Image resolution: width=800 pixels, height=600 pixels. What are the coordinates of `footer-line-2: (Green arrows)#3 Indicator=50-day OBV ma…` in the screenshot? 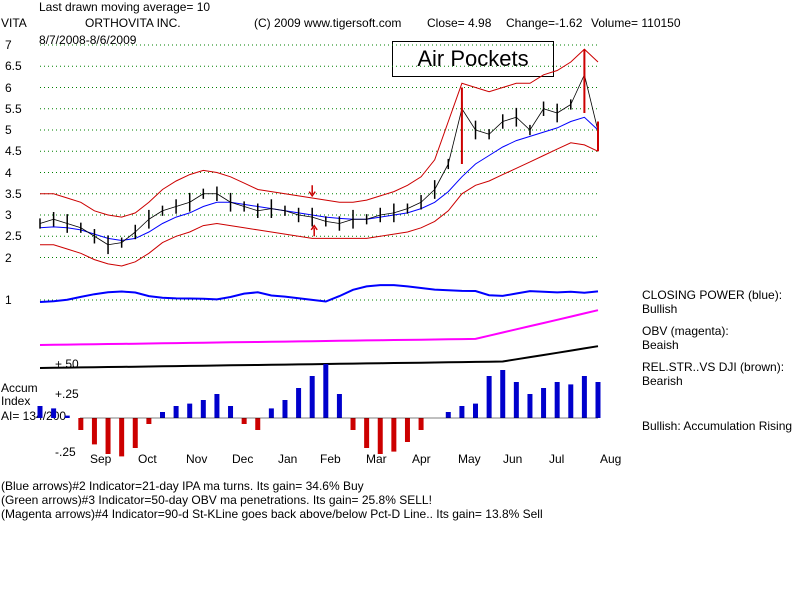 It's located at (216, 500).